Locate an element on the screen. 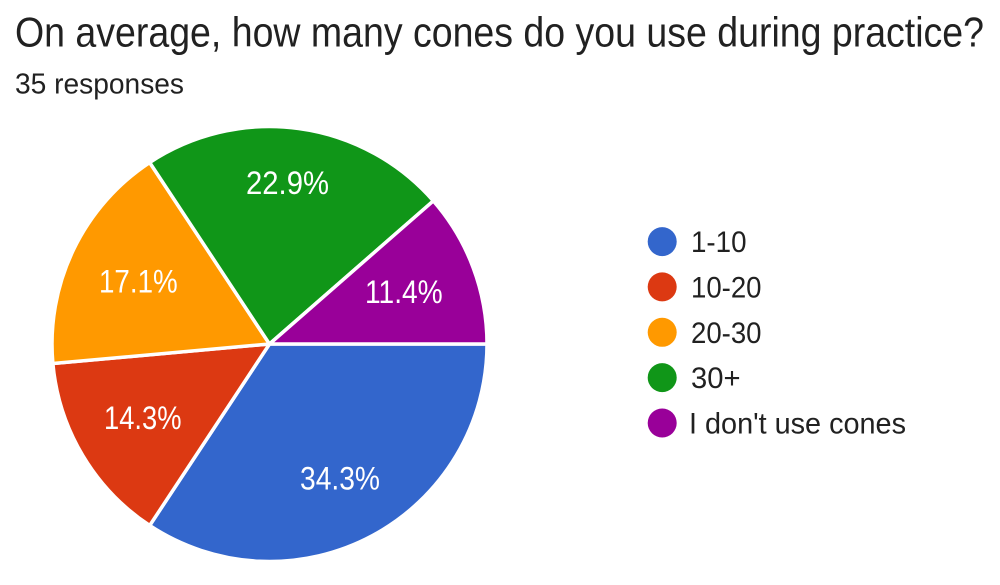  svg-text: 22.9% is located at coordinates (287, 183).